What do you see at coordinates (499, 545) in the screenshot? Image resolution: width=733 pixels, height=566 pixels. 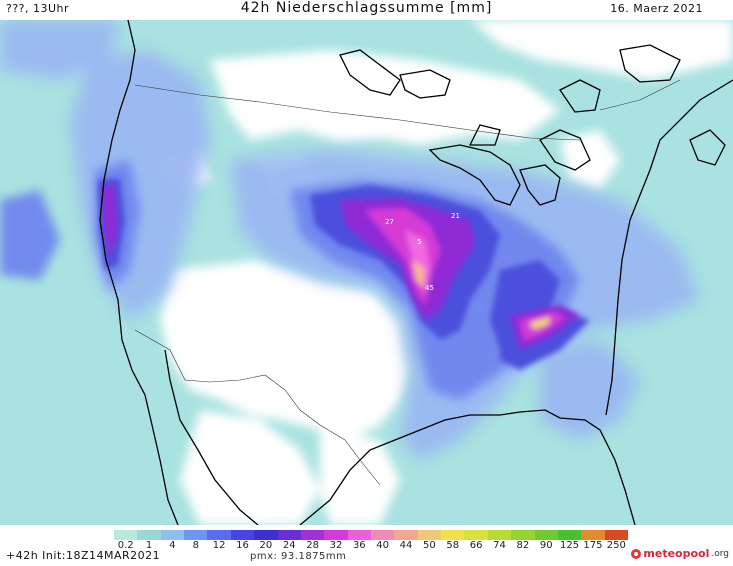 I see `color-scale-label: 74` at bounding box center [499, 545].